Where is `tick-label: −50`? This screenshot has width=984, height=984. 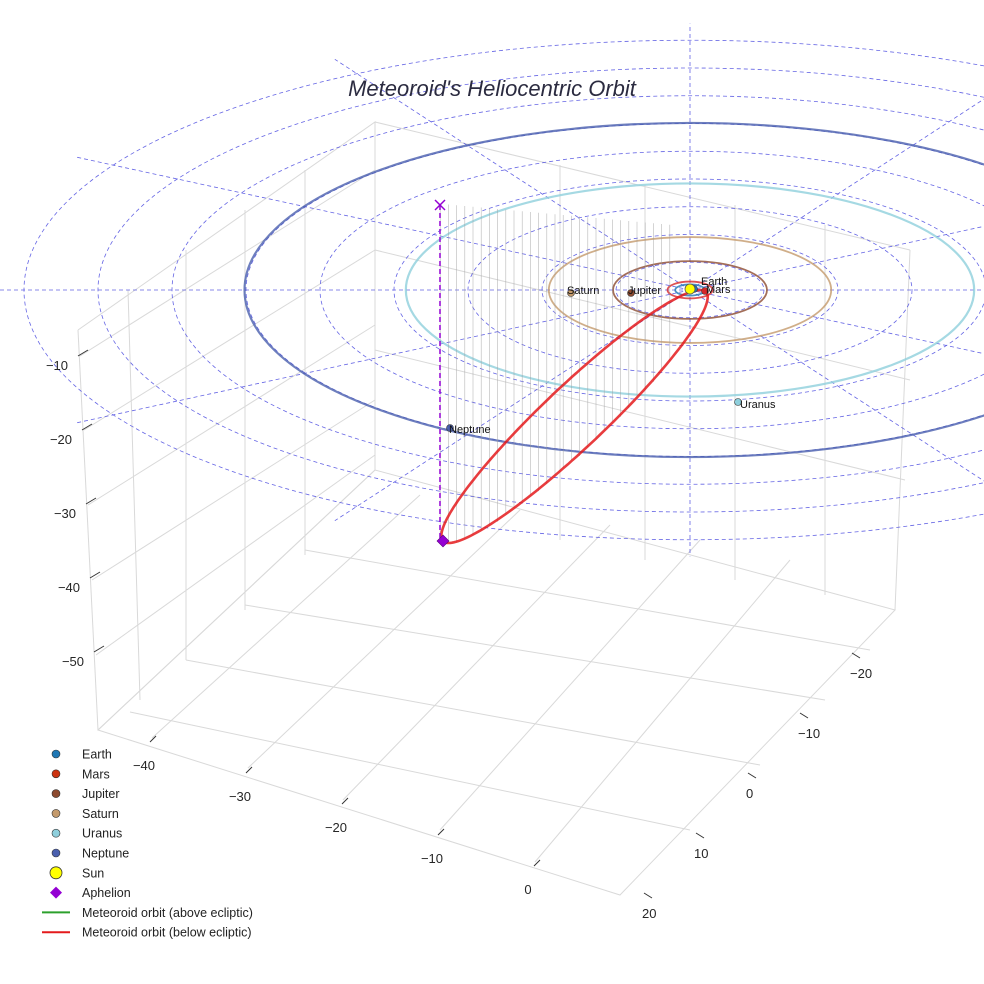
tick-label: −50 is located at coordinates (73, 661).